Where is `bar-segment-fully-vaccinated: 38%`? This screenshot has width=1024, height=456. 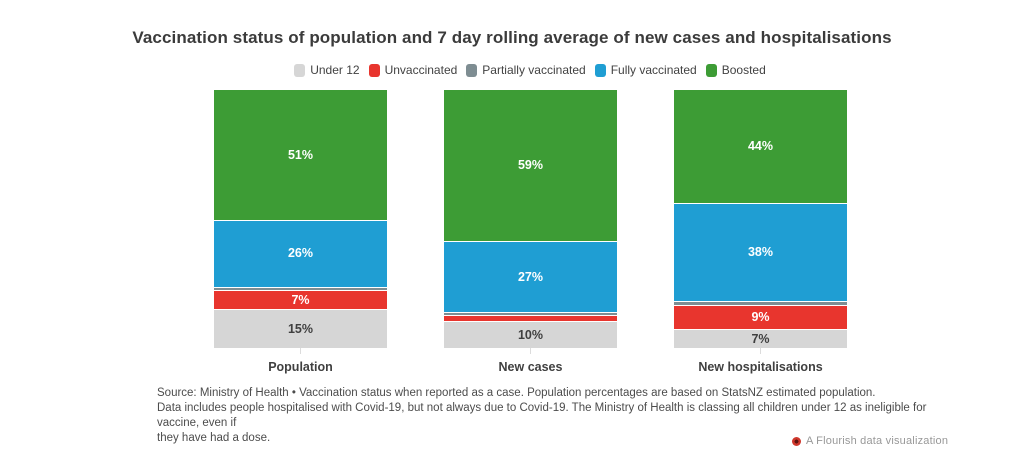
bar-segment-fully-vaccinated: 38% is located at coordinates (760, 252).